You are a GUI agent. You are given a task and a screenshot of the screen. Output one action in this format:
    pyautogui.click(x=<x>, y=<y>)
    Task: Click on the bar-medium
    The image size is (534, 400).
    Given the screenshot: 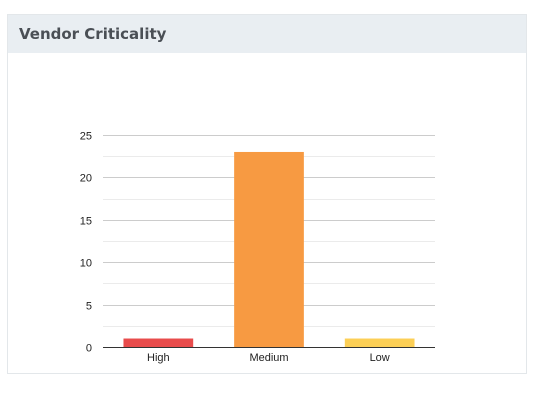 What is the action you would take?
    pyautogui.click(x=269, y=249)
    